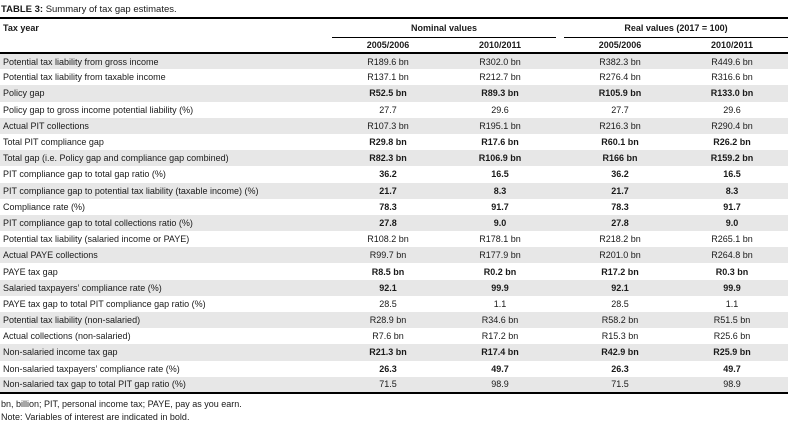  I want to click on value-cell: 16.5, so click(732, 174).